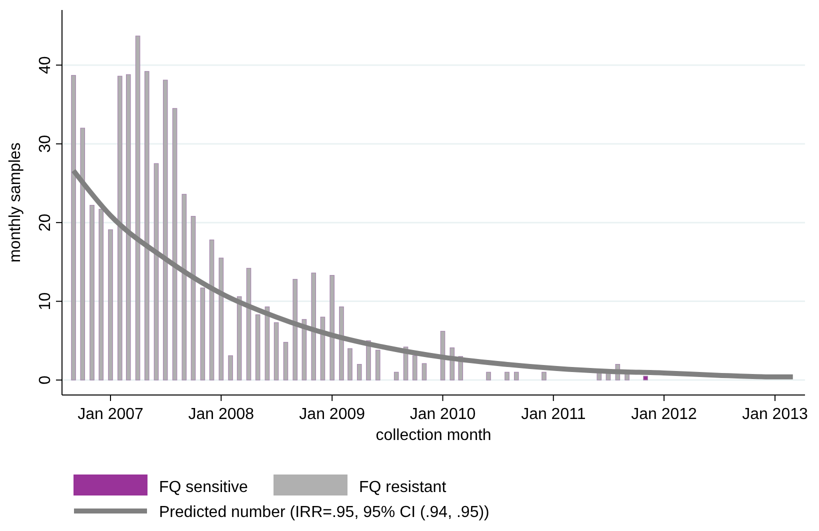 This screenshot has width=819, height=531. Describe the element at coordinates (664, 414) in the screenshot. I see `x-tick-label: Jan 2012` at that location.